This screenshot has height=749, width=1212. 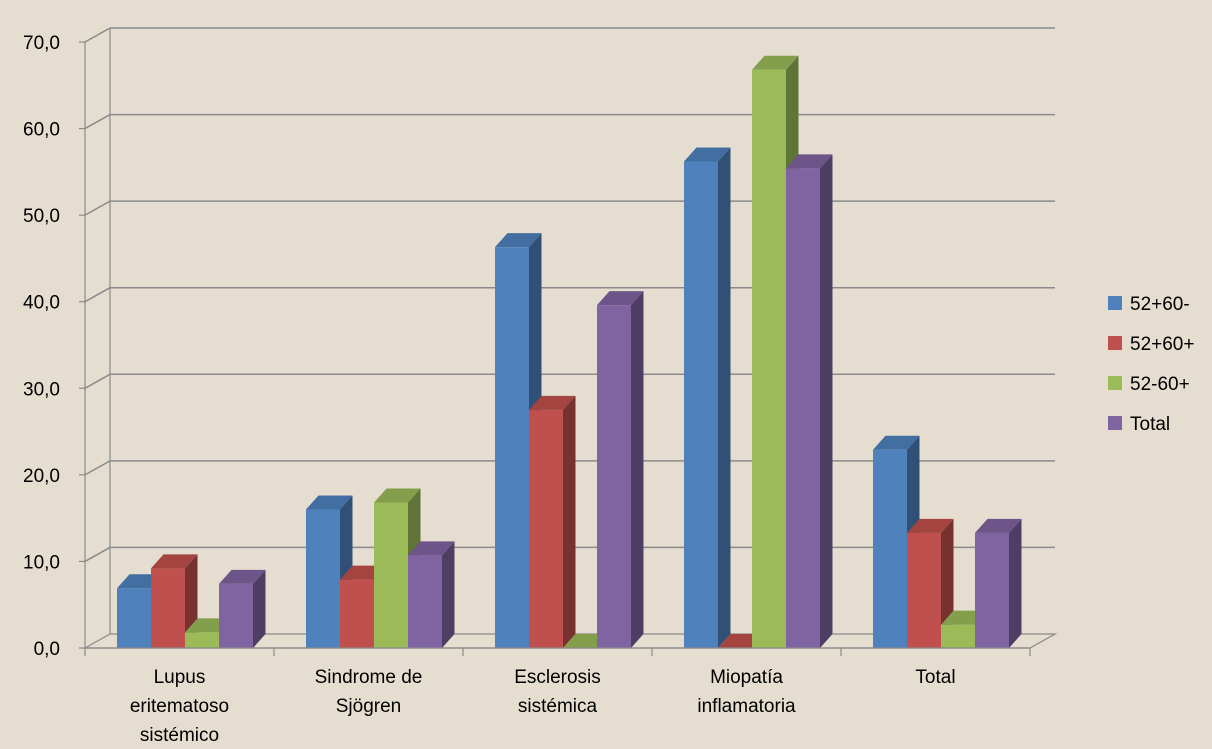 I want to click on legend: 52+60- 52+60+ 52-60+ Total, so click(x=1151, y=364).